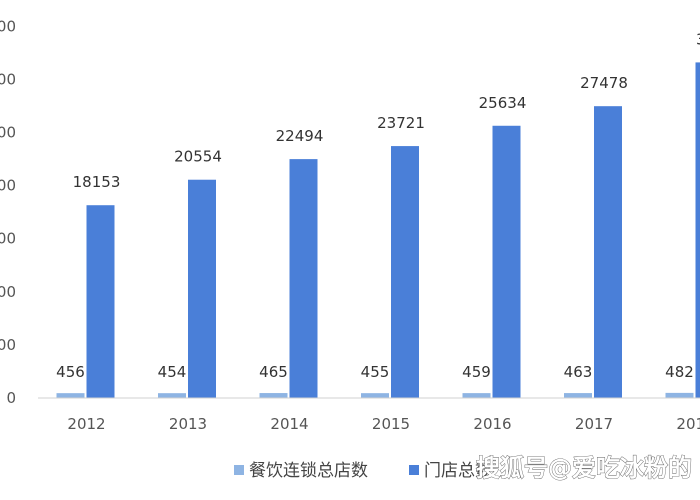  I want to click on data-label-series-1: 459, so click(476, 372).